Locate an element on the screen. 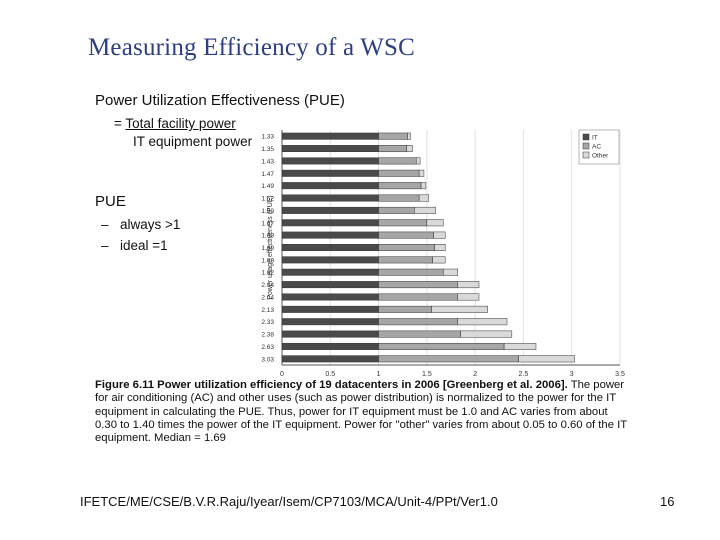 The height and width of the screenshot is (540, 720). legend-swatch-it is located at coordinates (586, 137).